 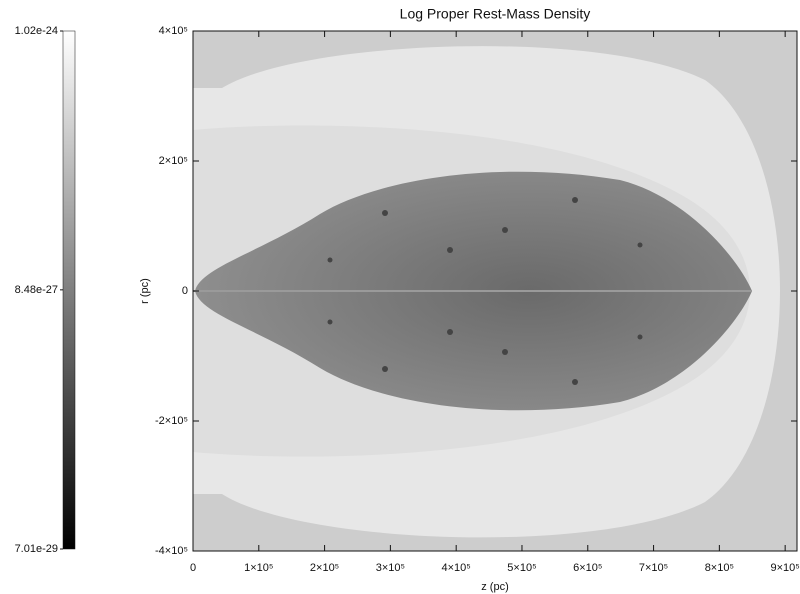 What do you see at coordinates (587, 568) in the screenshot?
I see `x-tick-label: 6×10⁵` at bounding box center [587, 568].